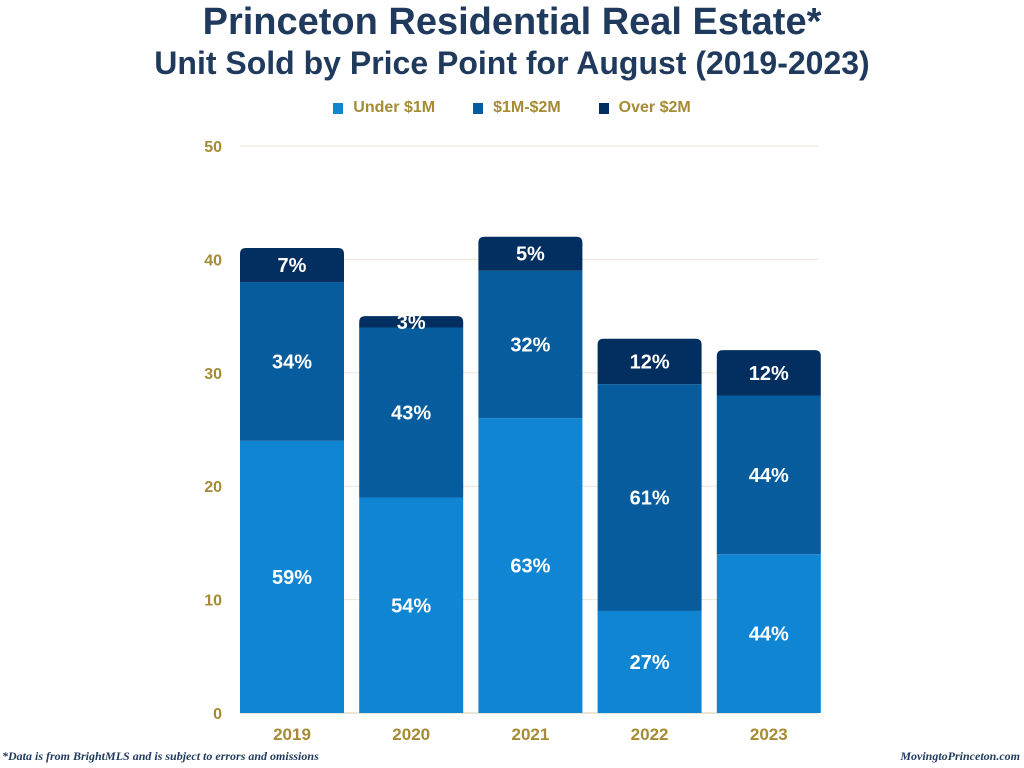 This screenshot has height=768, width=1024. Describe the element at coordinates (650, 734) in the screenshot. I see `x-tick-label: 2022` at that location.